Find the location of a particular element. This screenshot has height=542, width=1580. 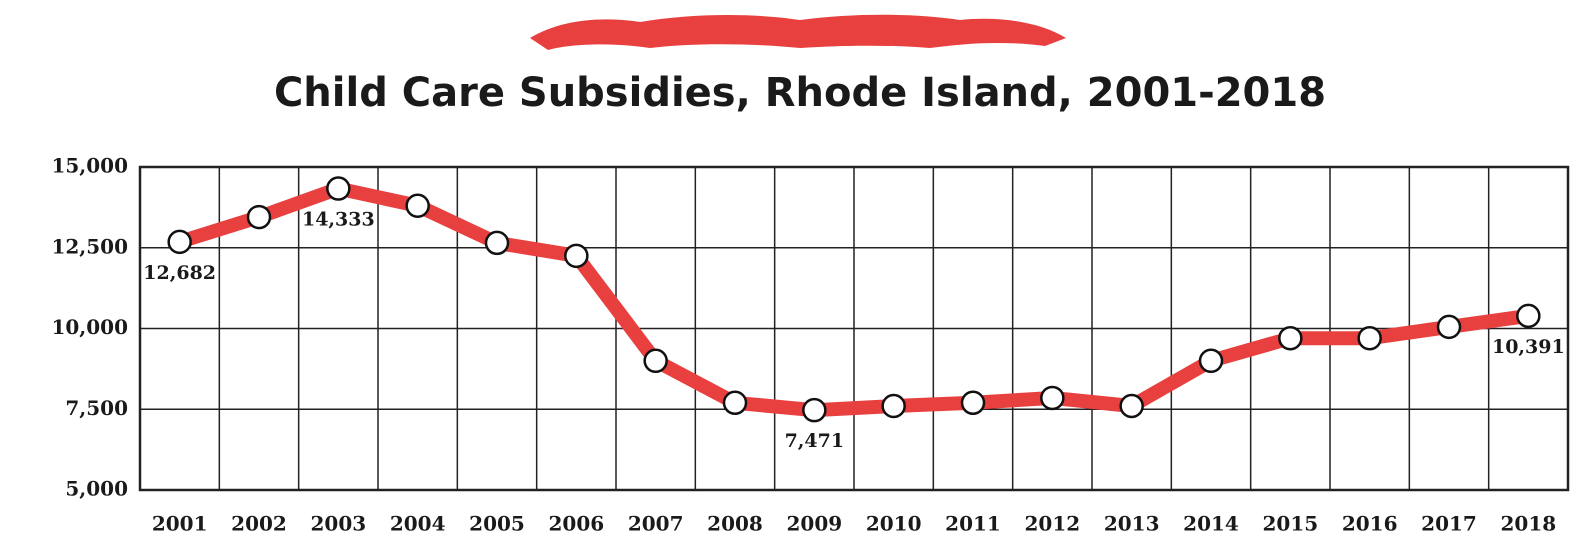

value-label: 14,333 is located at coordinates (338, 220).